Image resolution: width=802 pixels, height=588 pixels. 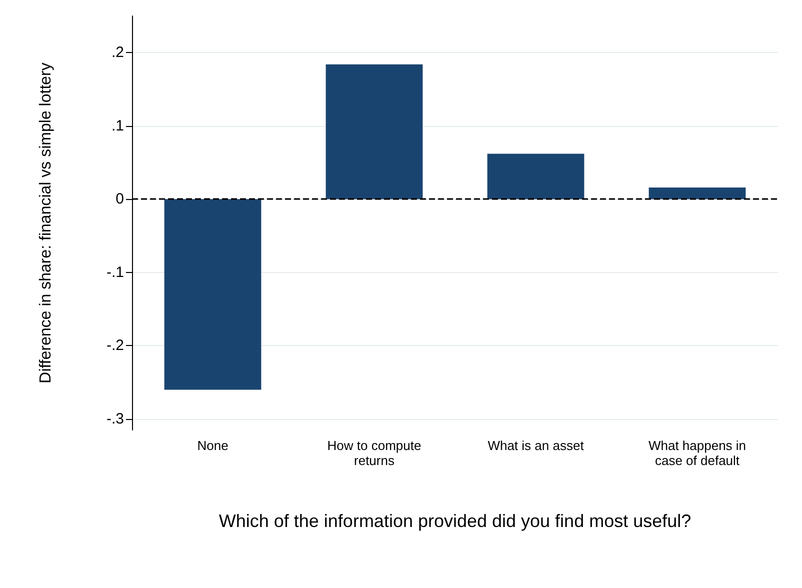 What do you see at coordinates (115, 419) in the screenshot?
I see `y-tick-label: -.3` at bounding box center [115, 419].